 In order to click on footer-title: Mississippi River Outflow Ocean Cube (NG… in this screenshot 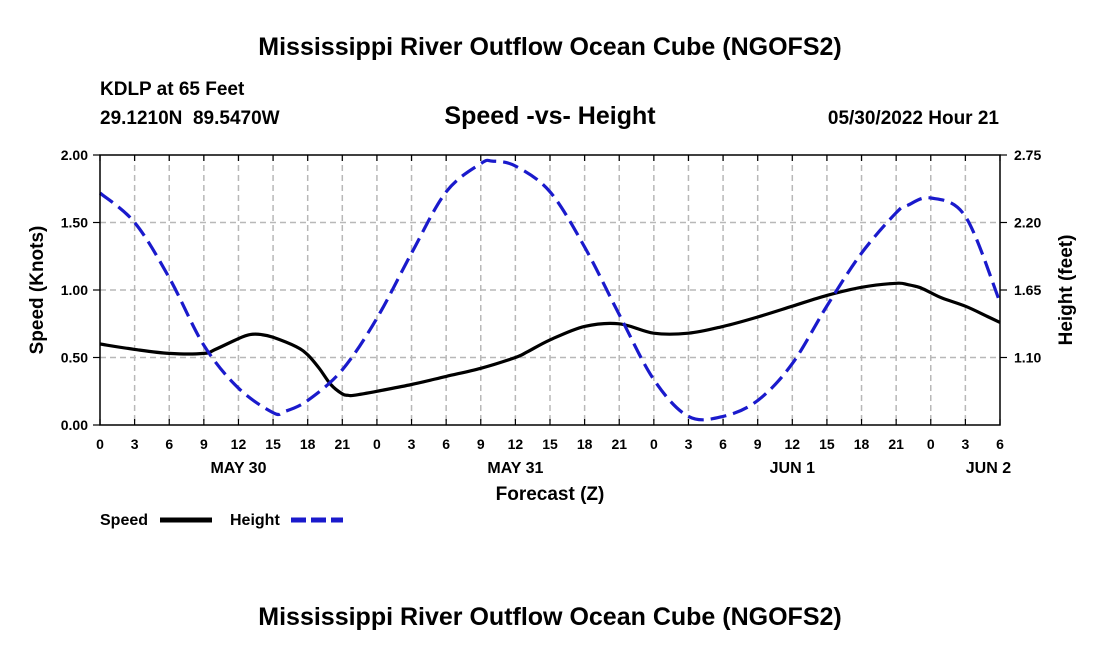, I will do `click(549, 617)`.